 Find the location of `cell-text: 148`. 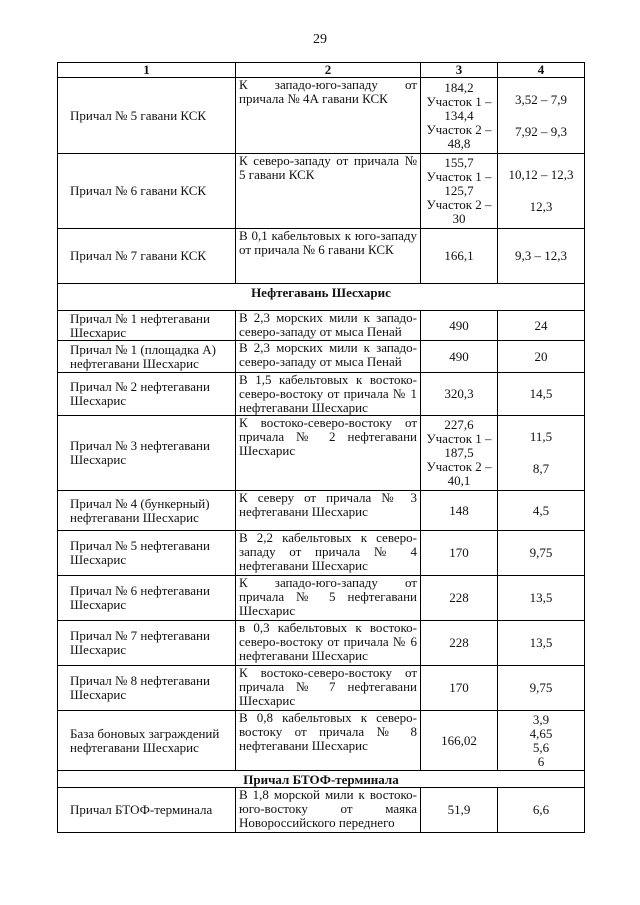

cell-text: 148 is located at coordinates (459, 510).